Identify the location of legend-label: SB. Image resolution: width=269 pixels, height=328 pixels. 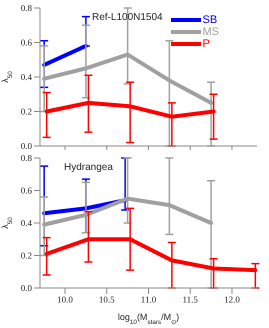
(210, 20).